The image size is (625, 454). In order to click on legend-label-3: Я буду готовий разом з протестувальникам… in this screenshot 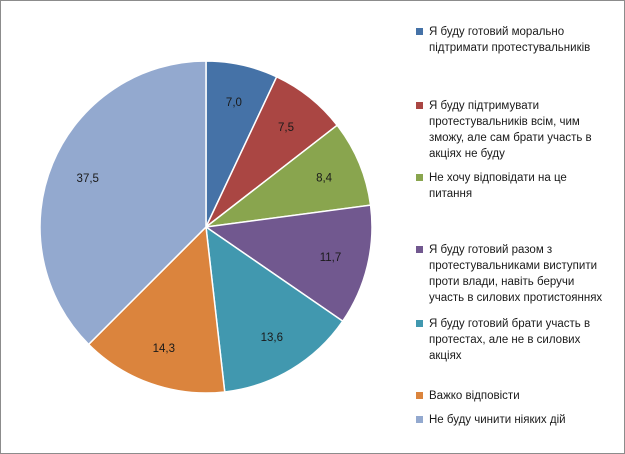, I will do `click(516, 274)`.